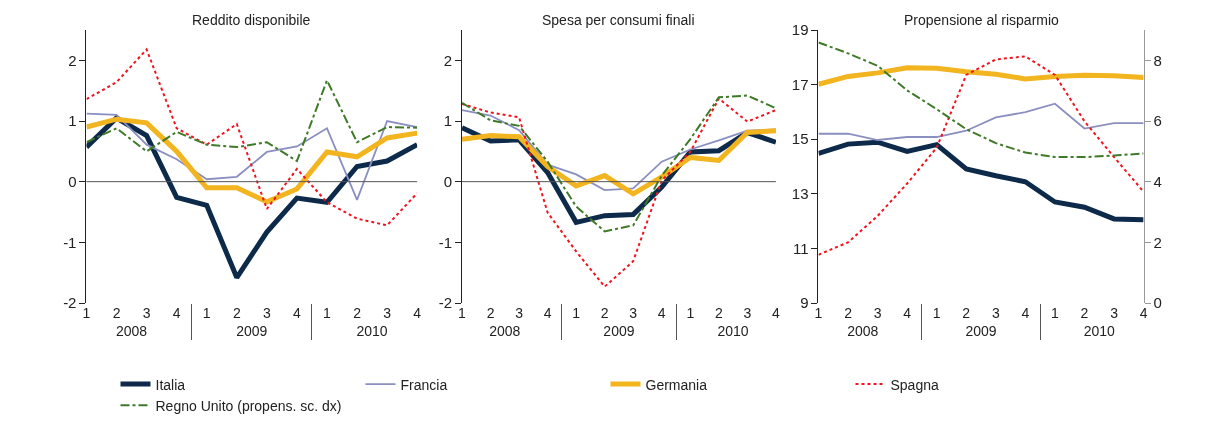 The height and width of the screenshot is (434, 1206). Describe the element at coordinates (800, 248) in the screenshot. I see `y-tick-label: 11` at that location.